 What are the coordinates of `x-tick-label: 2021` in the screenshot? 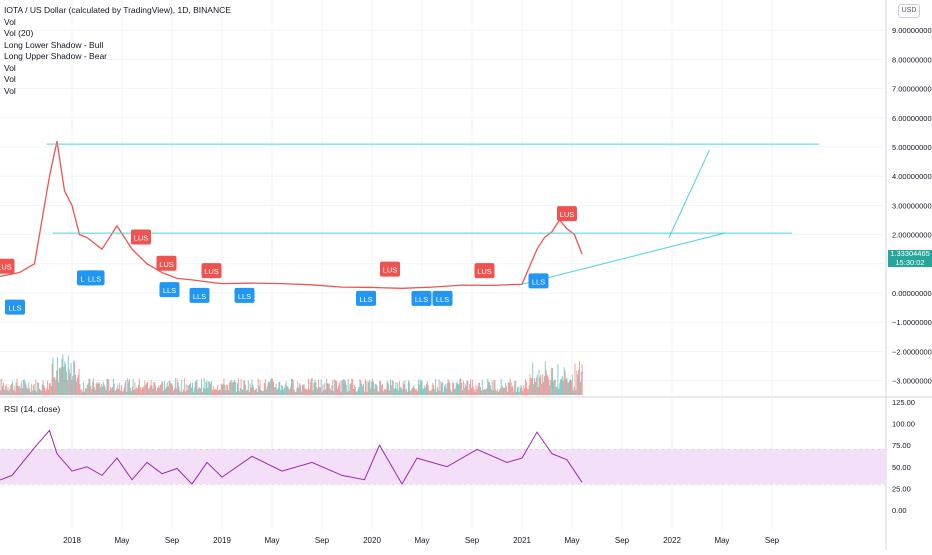 It's located at (522, 540).